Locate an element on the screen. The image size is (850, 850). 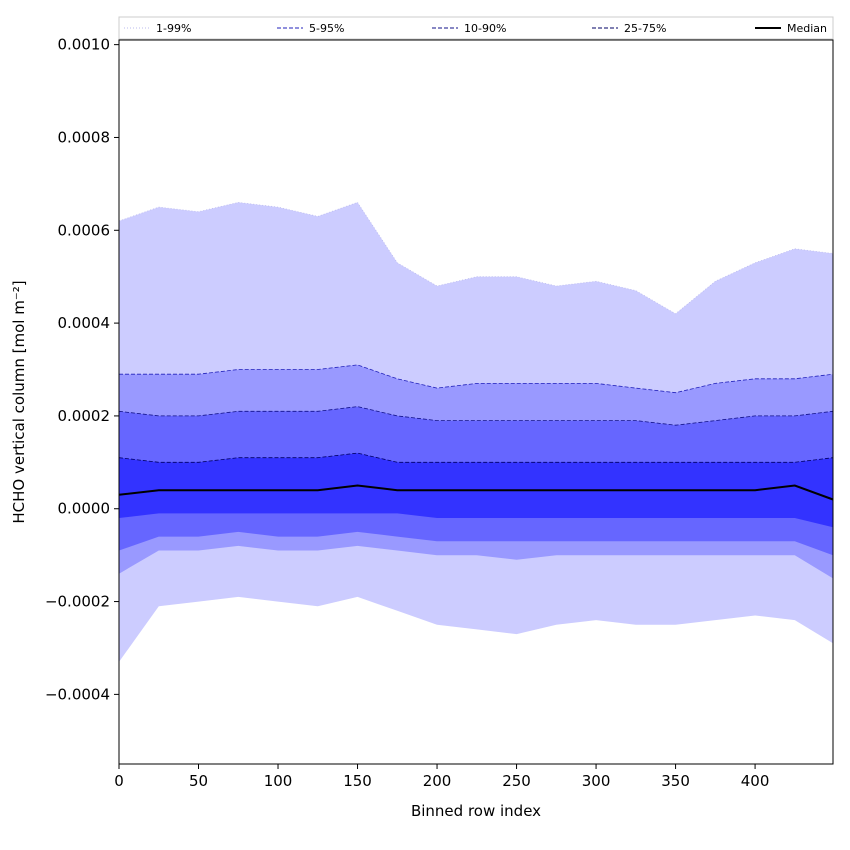
x-tick-label: 0 is located at coordinates (119, 781).